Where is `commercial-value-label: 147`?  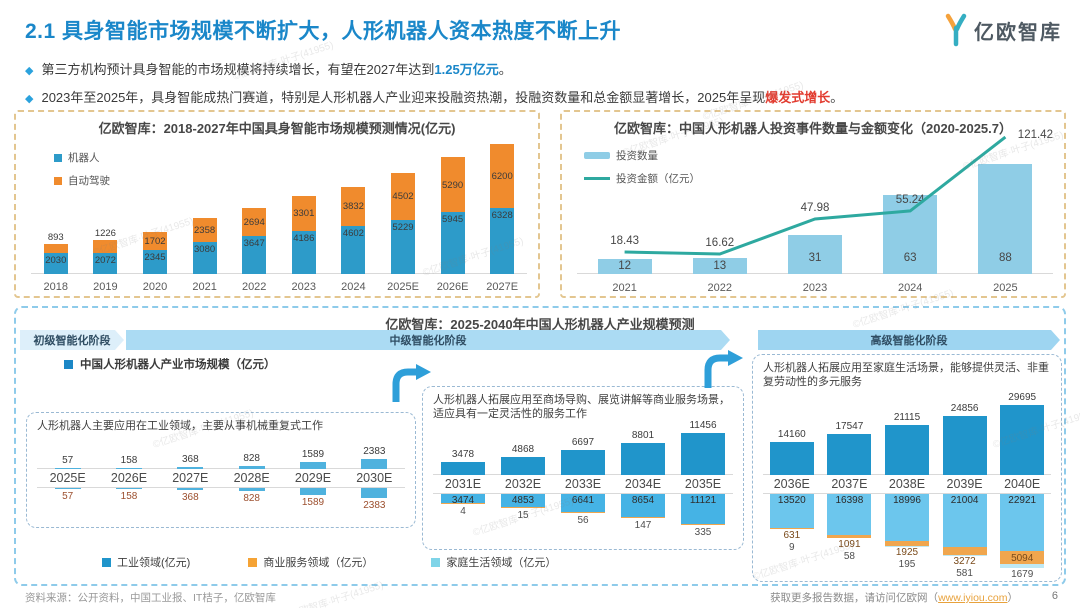 commercial-value-label: 147 is located at coordinates (643, 525).